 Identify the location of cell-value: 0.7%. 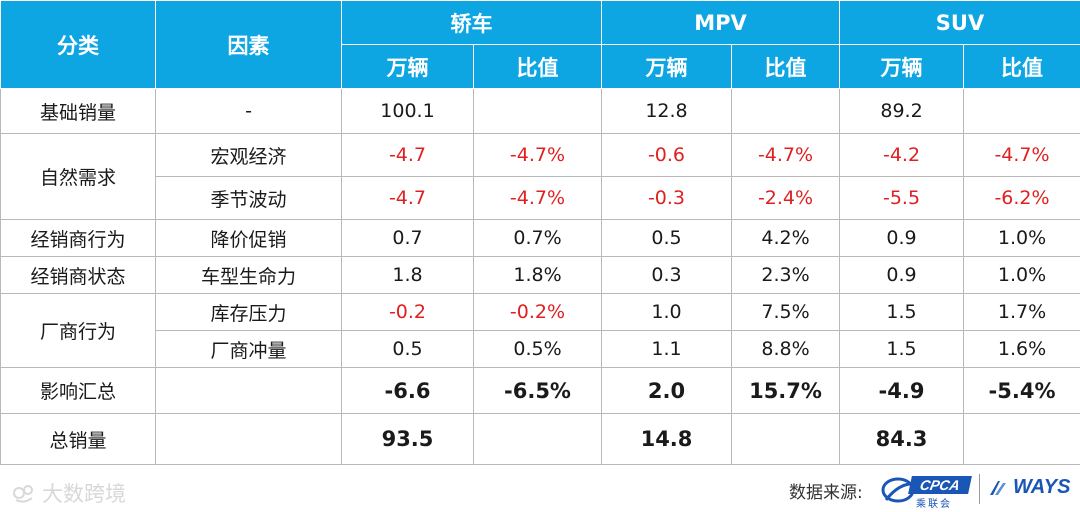
(537, 238).